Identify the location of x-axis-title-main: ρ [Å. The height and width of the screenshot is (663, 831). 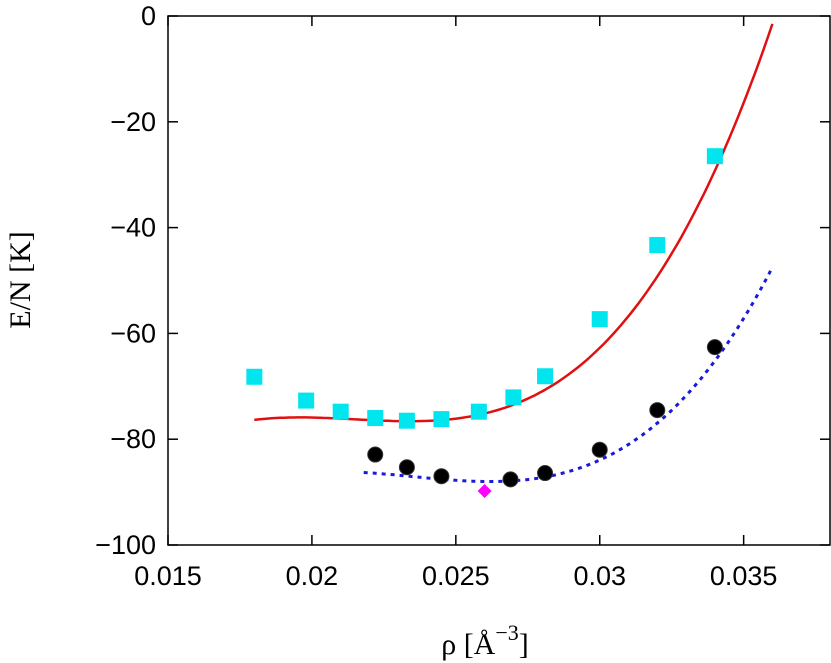
(468, 644).